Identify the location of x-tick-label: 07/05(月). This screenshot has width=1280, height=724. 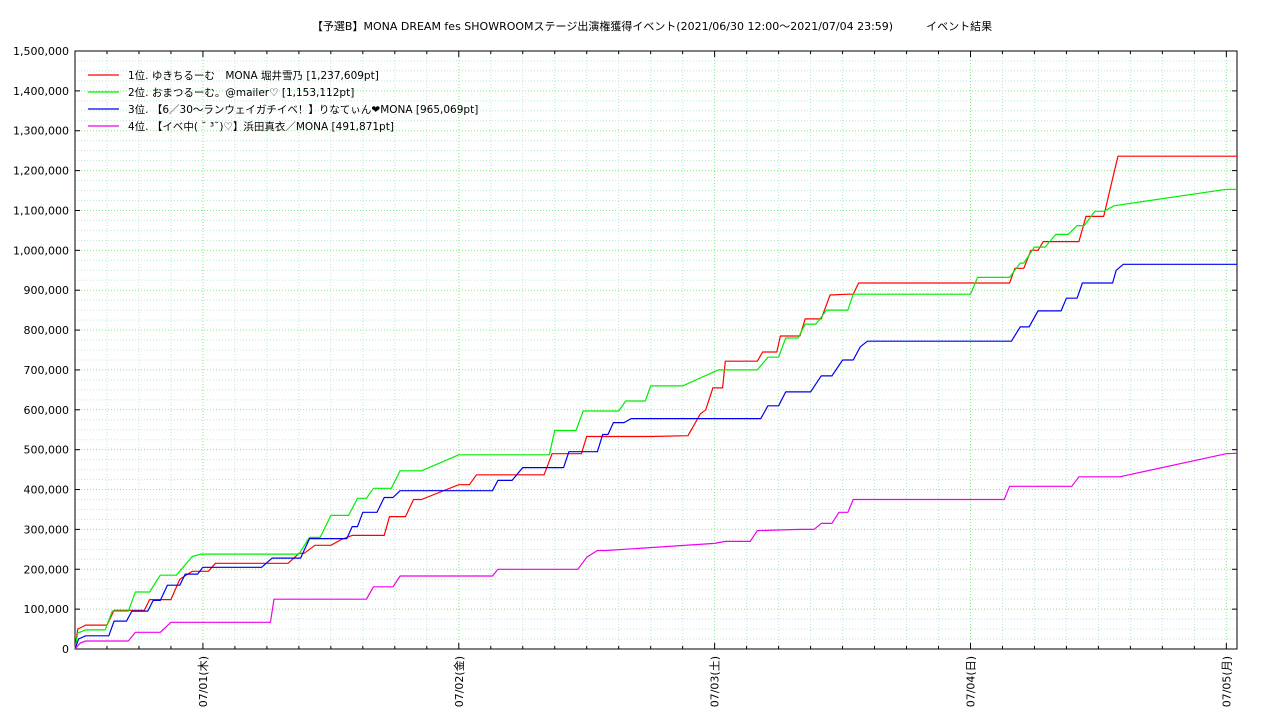
(1226, 681).